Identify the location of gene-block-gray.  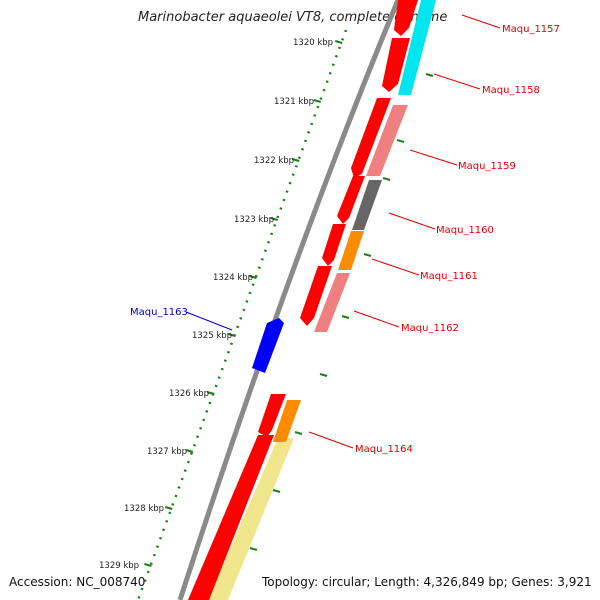
(367, 205).